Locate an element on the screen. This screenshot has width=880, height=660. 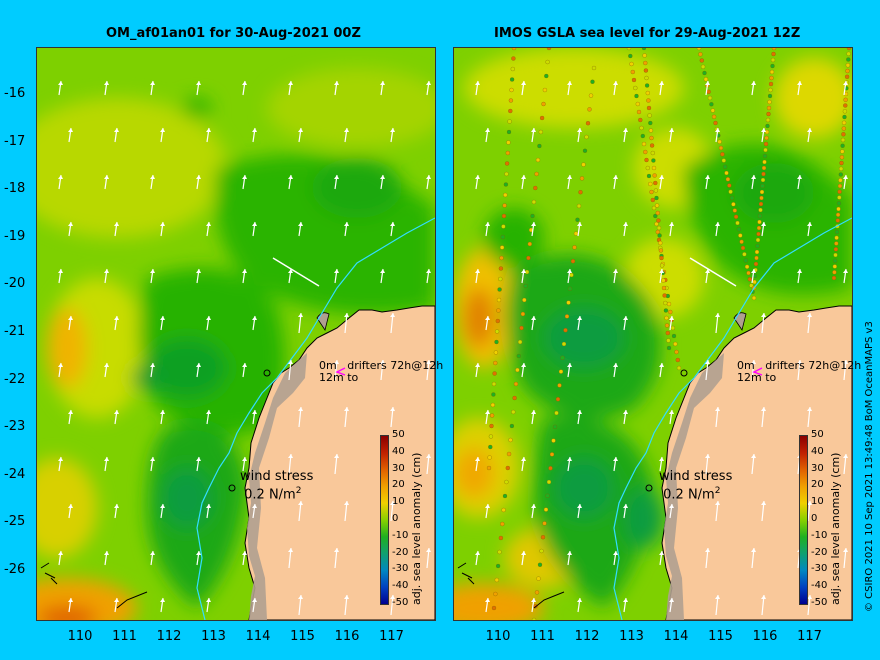
lon-label-right: 114 is located at coordinates (676, 636).